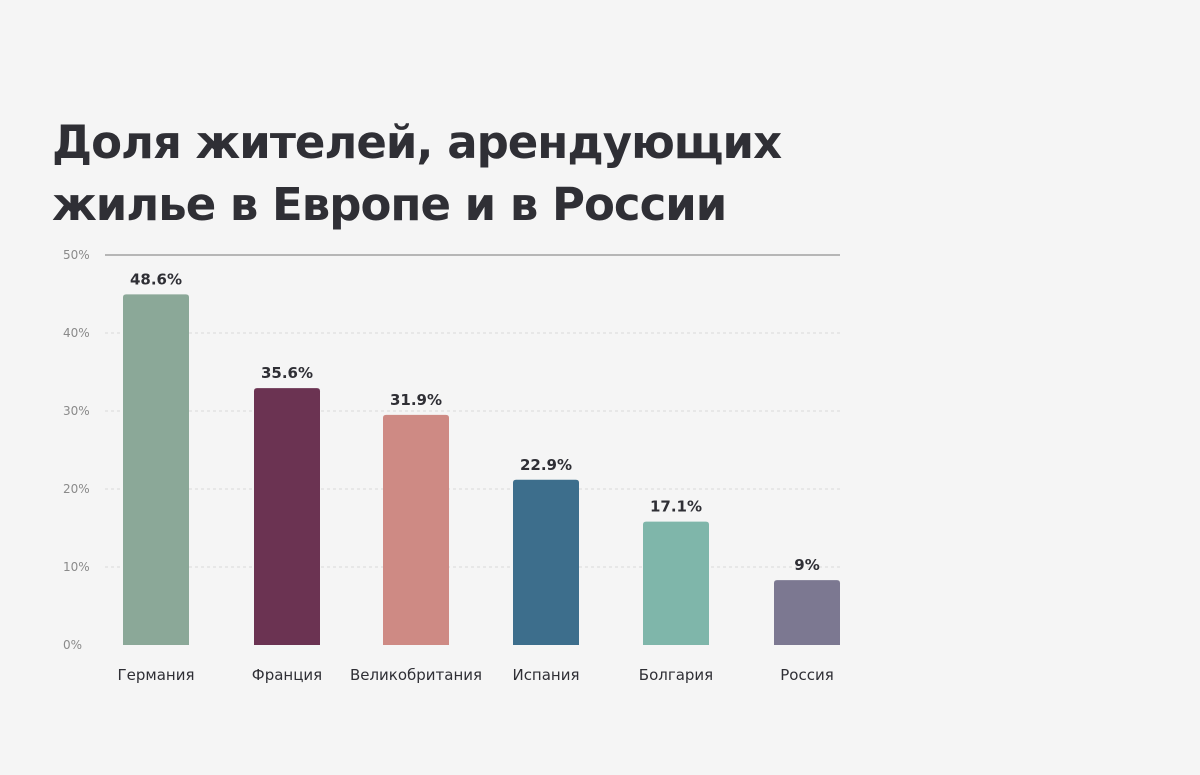  Describe the element at coordinates (806, 565) in the screenshot. I see `value-label-5: 9%` at that location.